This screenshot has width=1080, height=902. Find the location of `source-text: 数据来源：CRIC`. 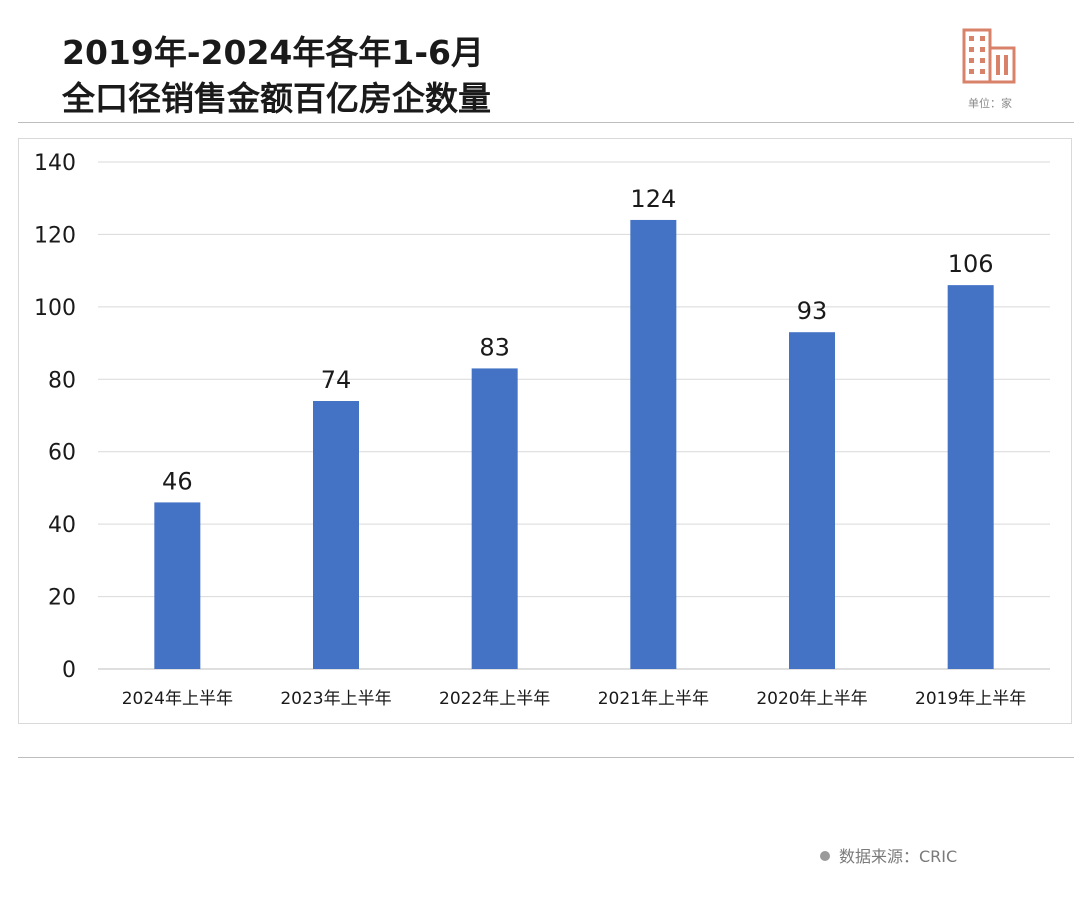

source-text: 数据来源：CRIC is located at coordinates (898, 856).